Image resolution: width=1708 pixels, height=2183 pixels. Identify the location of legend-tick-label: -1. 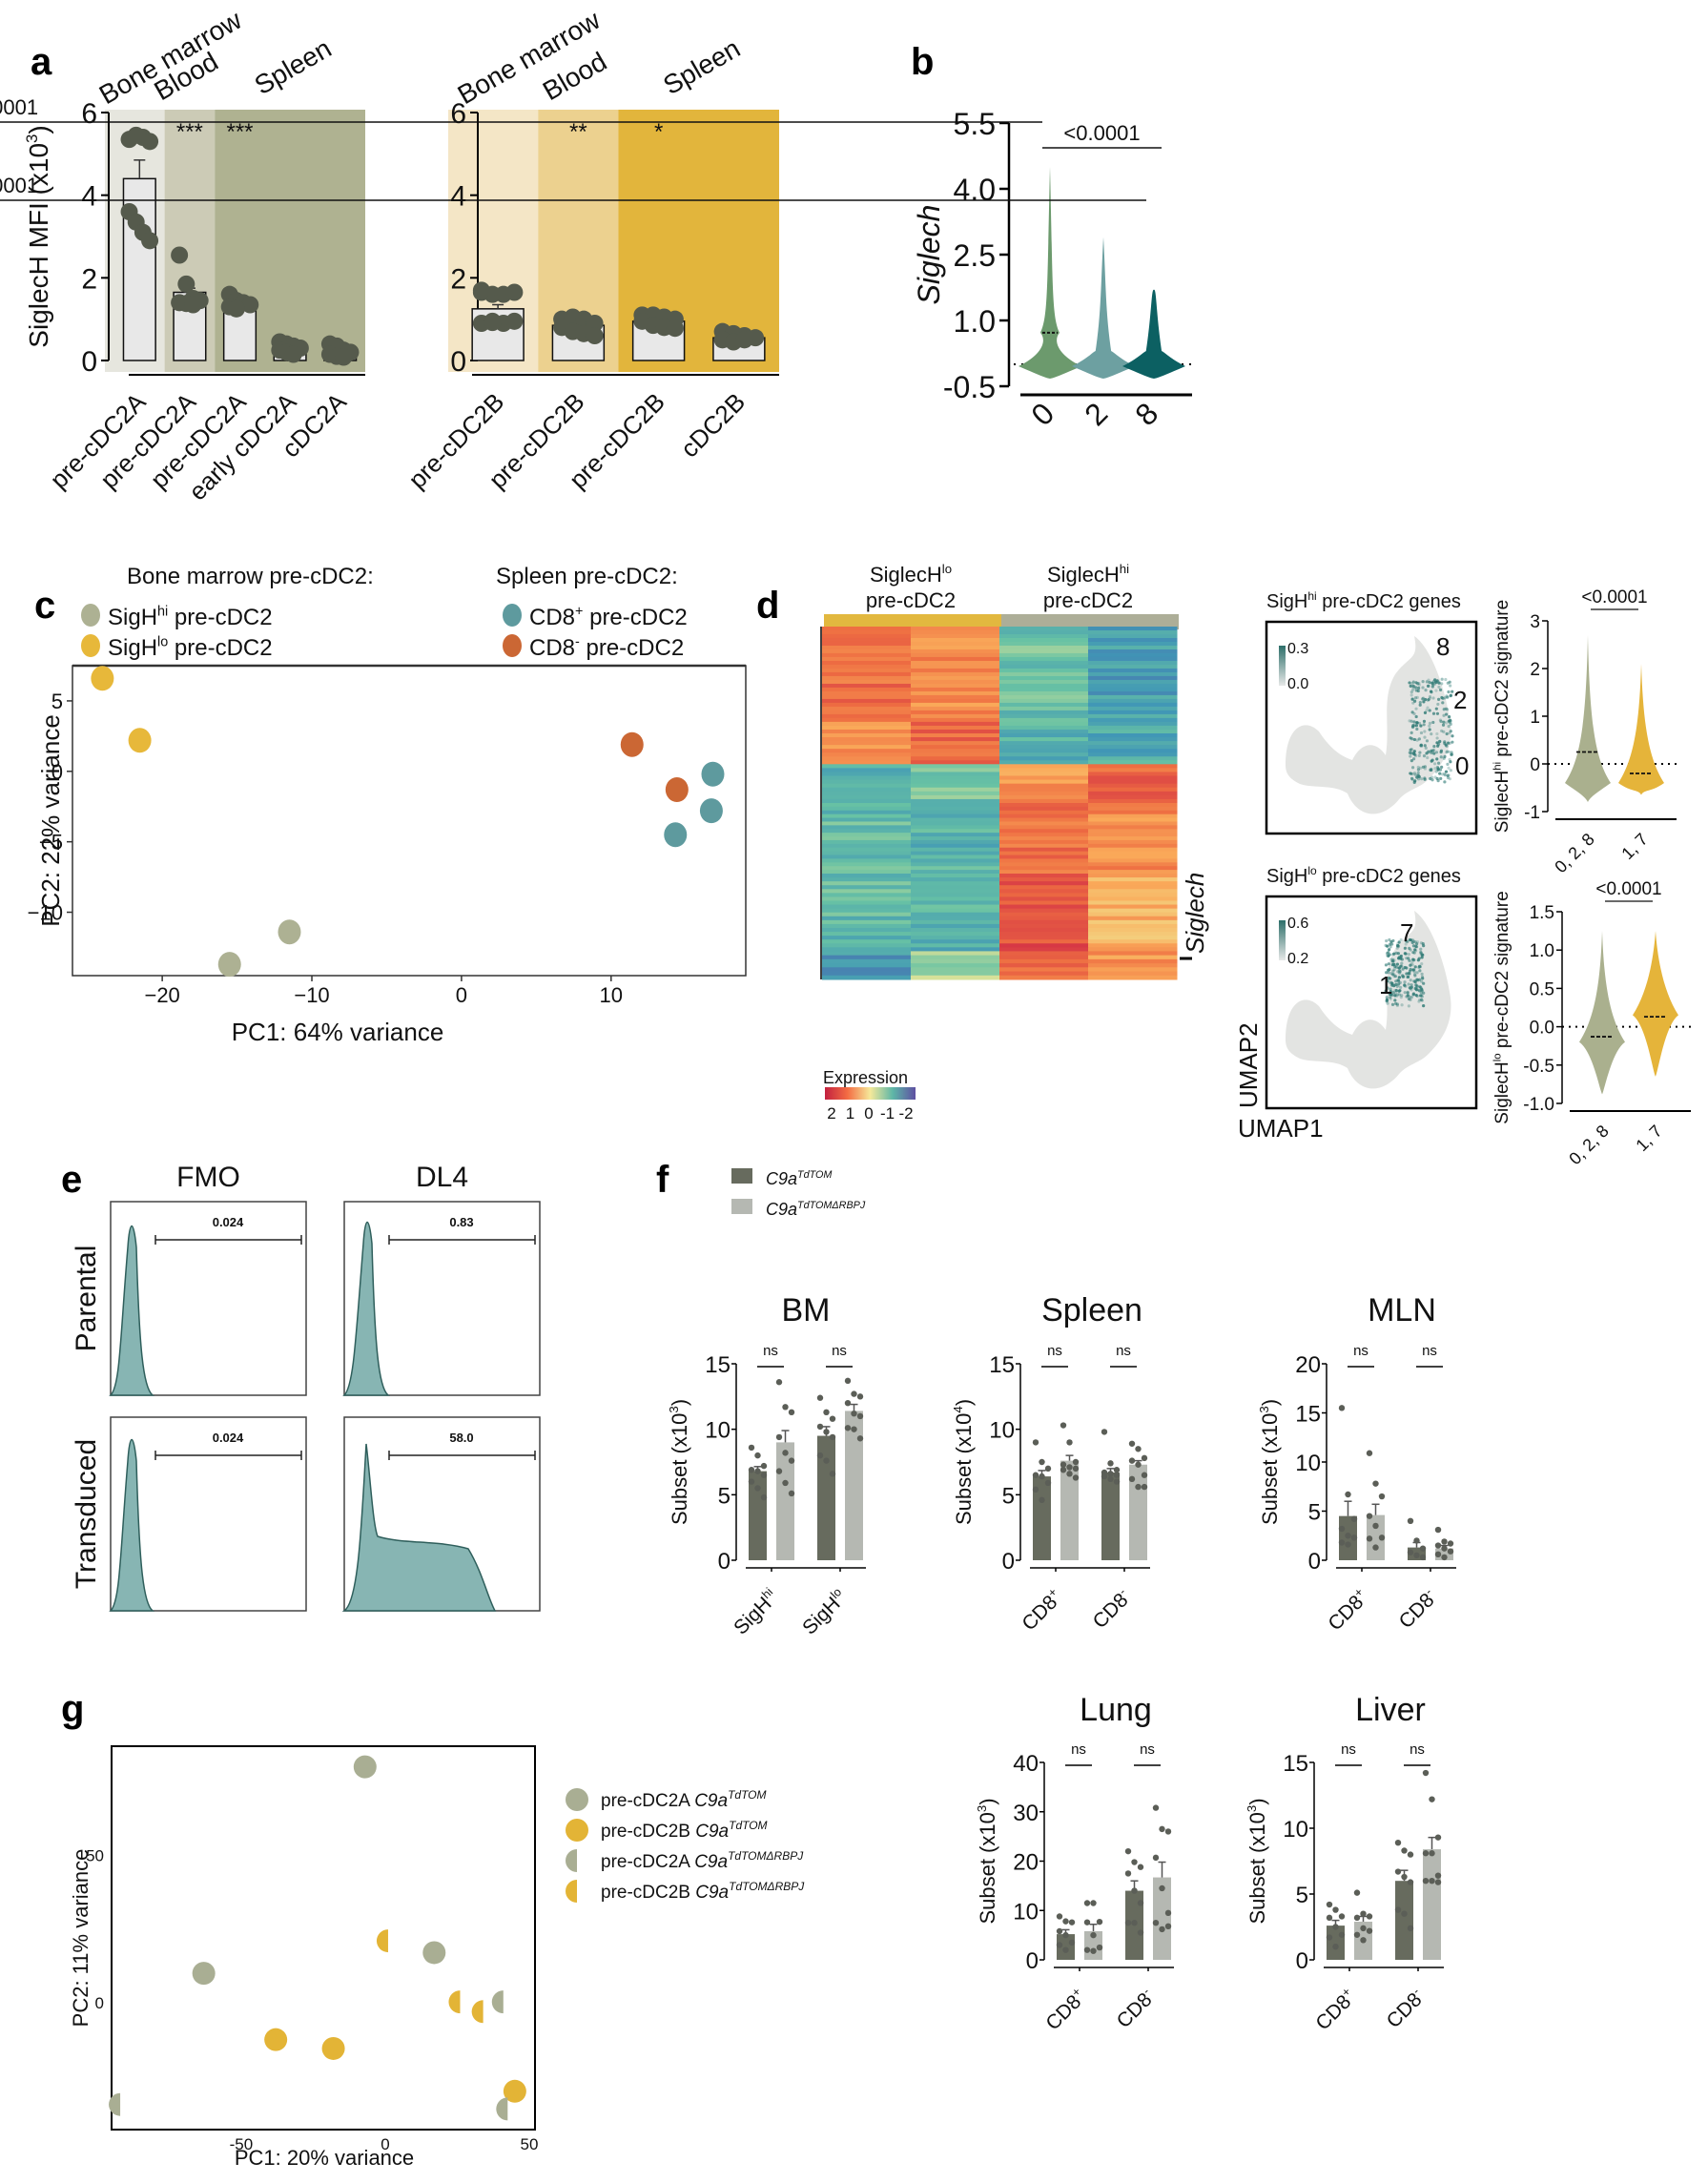
(887, 1113).